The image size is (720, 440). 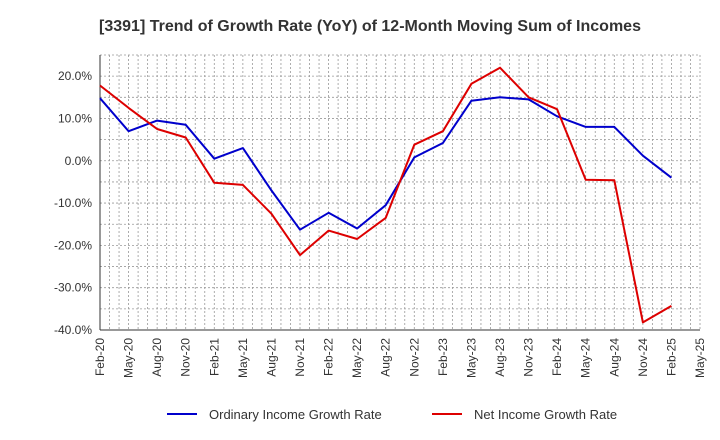 I want to click on x-tick-label: Feb-25, so click(x=671, y=357).